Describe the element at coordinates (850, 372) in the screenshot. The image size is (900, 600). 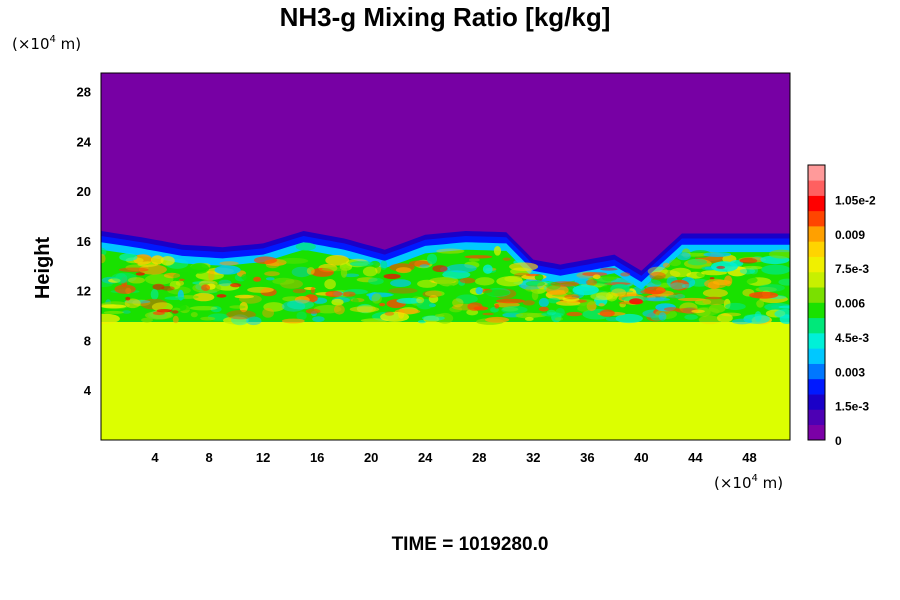
I see `colorbar-tick-label: 0.003` at that location.